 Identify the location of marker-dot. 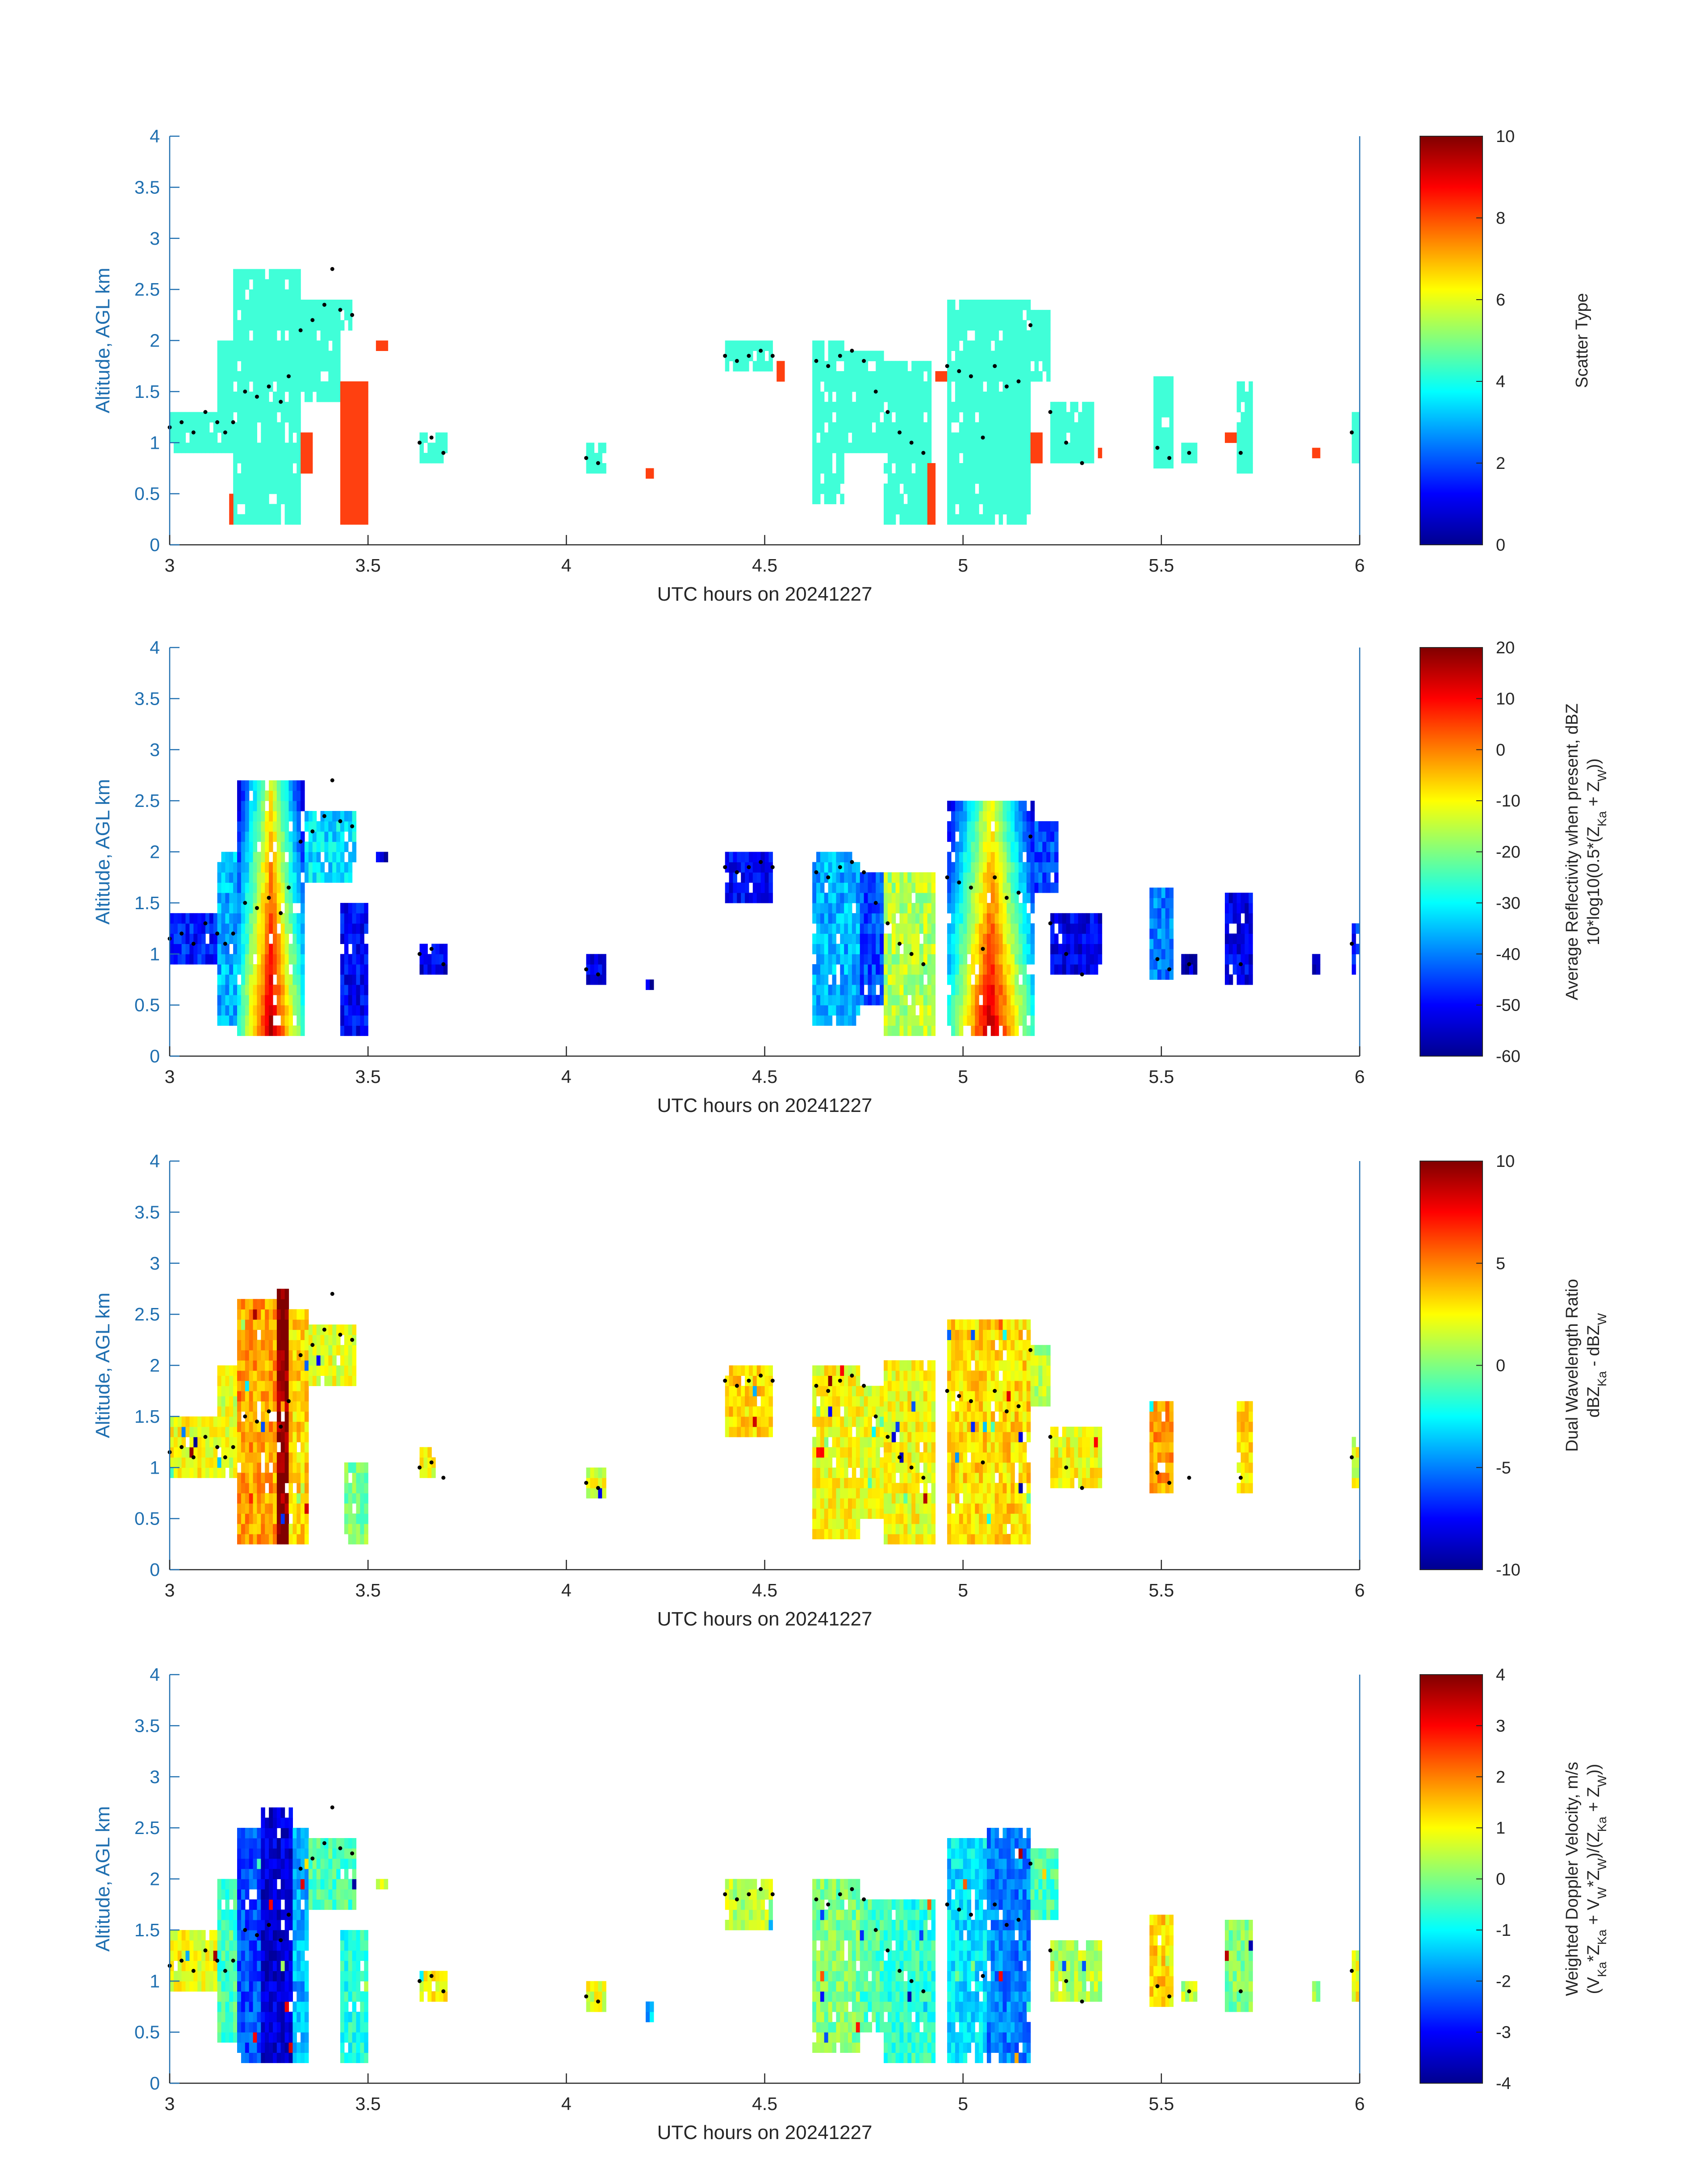
(737, 872).